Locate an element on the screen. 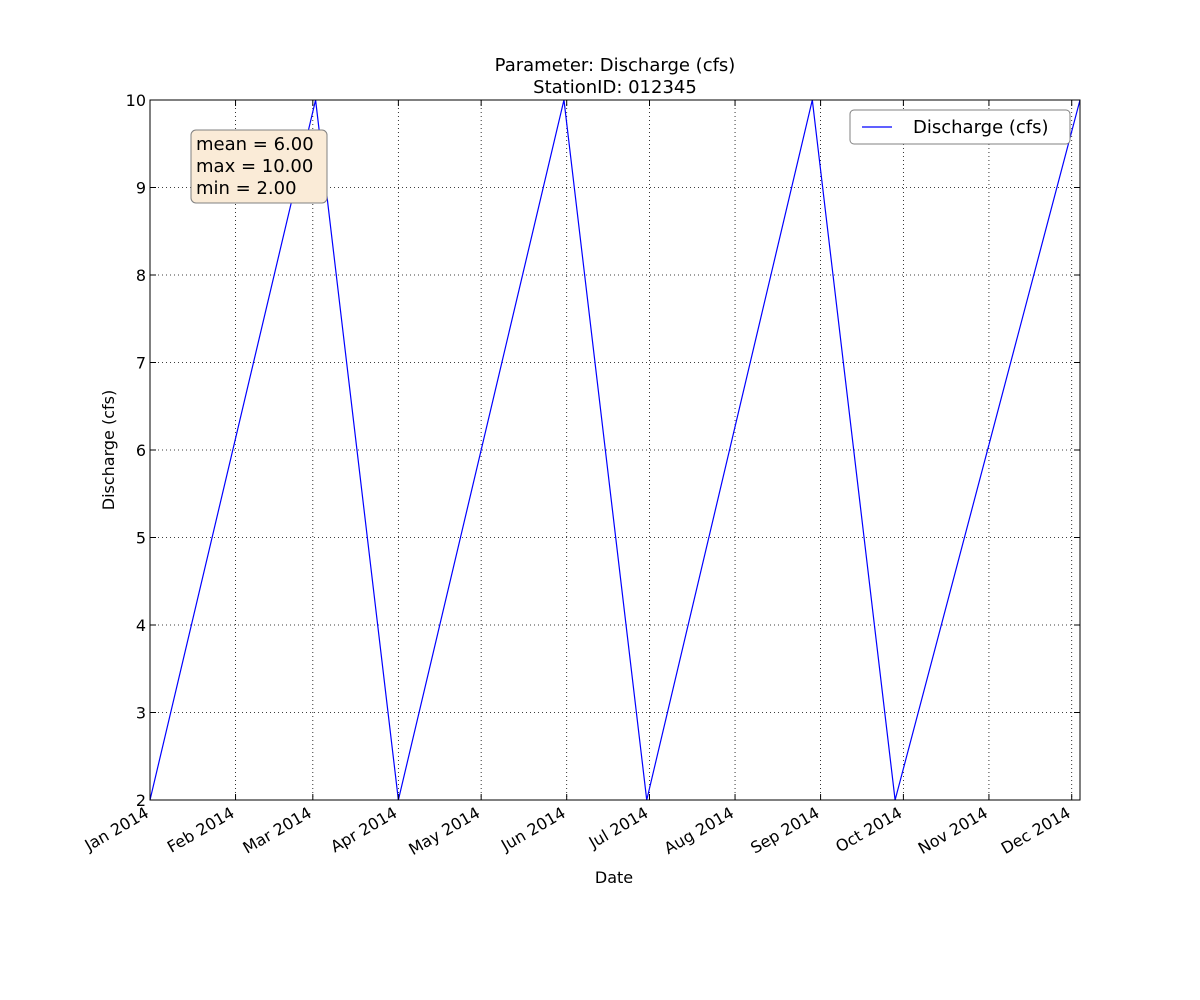 The height and width of the screenshot is (1000, 1200). stats-mean: mean = 6.00 is located at coordinates (255, 144).